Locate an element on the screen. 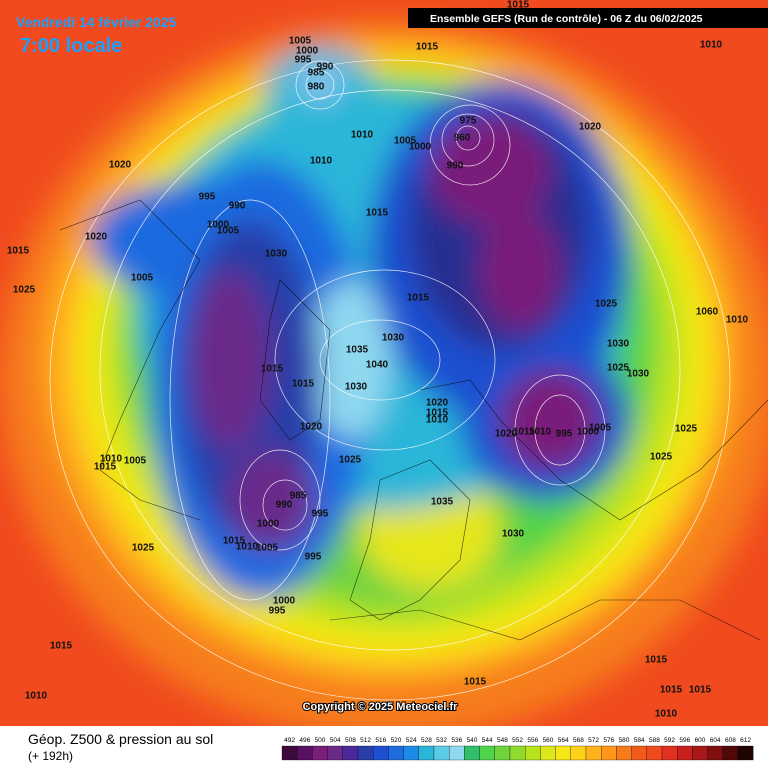 The width and height of the screenshot is (768, 768). isobar-label: 1040 is located at coordinates (377, 365).